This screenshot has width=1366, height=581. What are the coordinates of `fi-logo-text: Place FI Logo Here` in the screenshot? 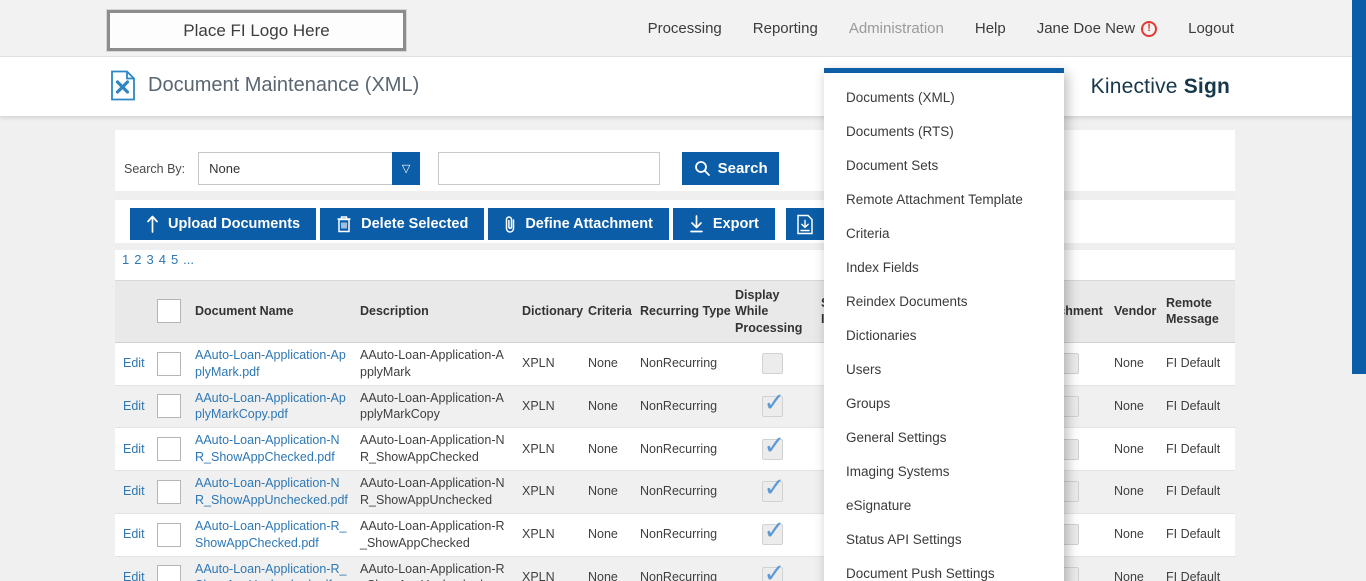 It's located at (256, 30).